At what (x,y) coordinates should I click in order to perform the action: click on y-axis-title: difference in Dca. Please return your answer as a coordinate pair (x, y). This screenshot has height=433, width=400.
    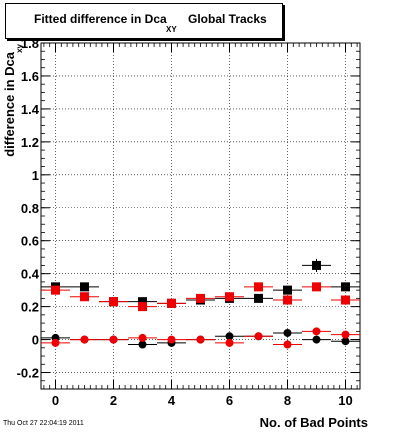
    Looking at the image, I should click on (9, 104).